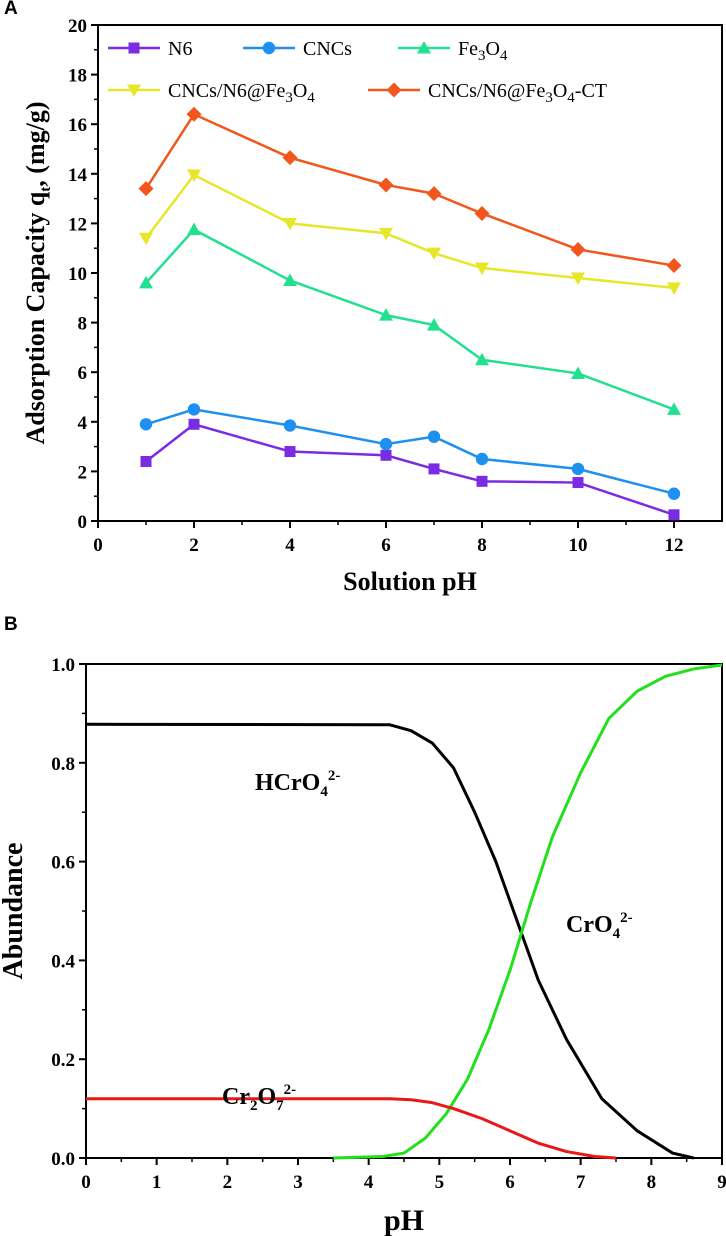 This screenshot has width=726, height=1236. Describe the element at coordinates (410, 581) in the screenshot. I see `x-axis-title-a: Solution pH` at that location.